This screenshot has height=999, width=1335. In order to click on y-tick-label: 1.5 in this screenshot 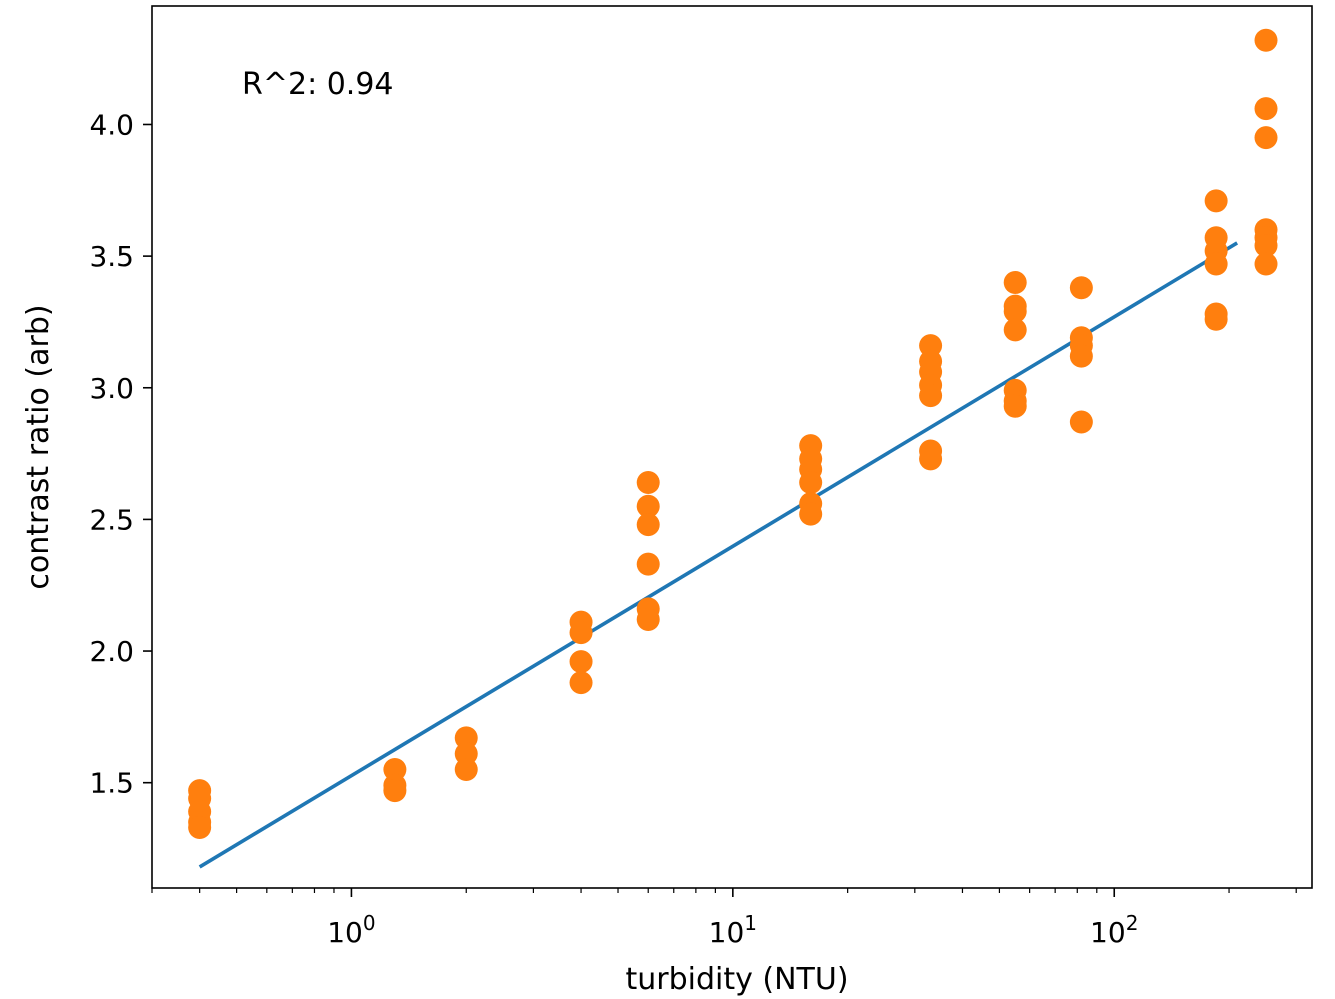, I will do `click(111, 783)`.